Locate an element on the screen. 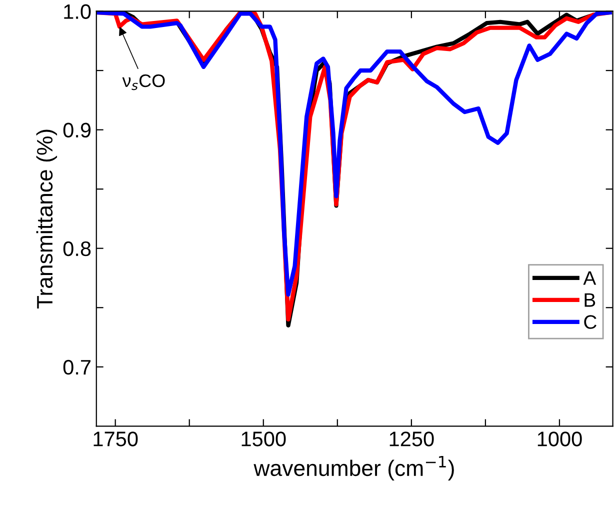 The image size is (614, 511). y-tick-label: 1.0 is located at coordinates (77, 11).